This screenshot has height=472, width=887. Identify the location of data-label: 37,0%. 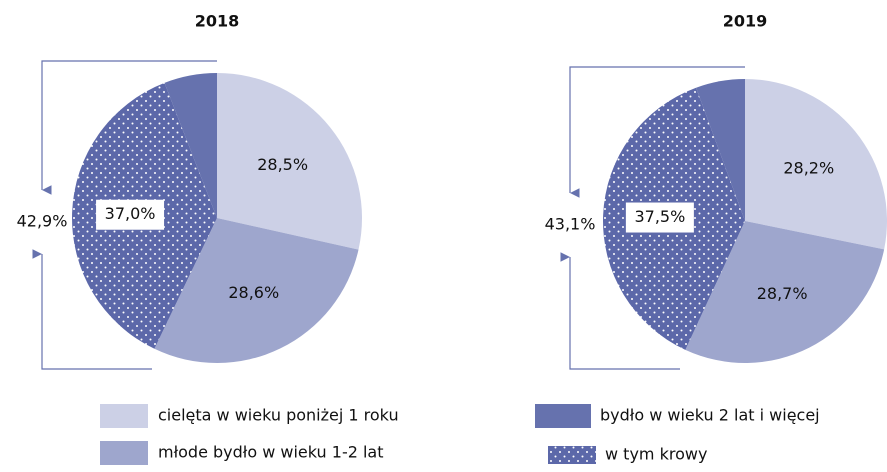
(130, 213).